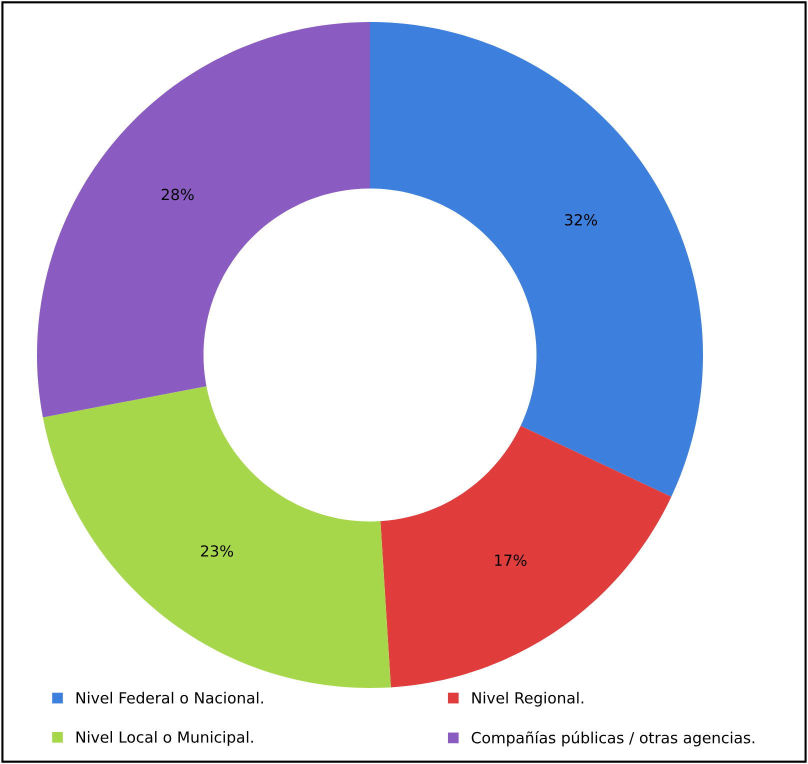 The image size is (808, 764). I want to click on donut-slice, so click(526, 557).